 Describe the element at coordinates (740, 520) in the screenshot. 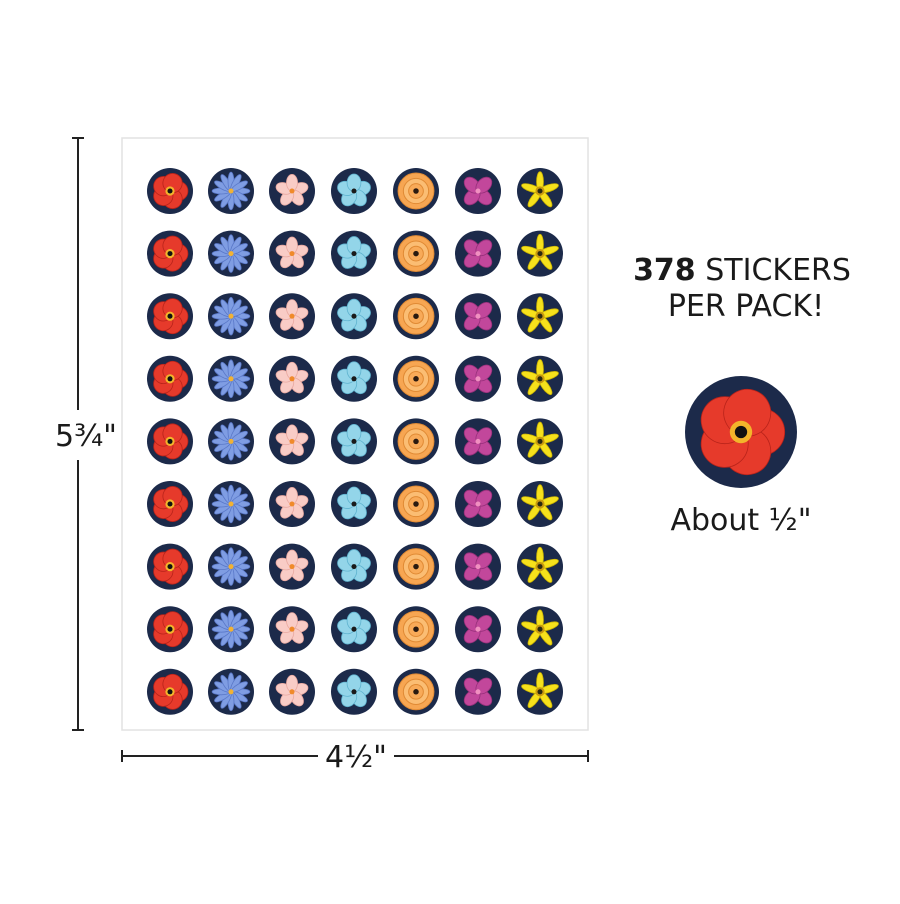

I see `sample-size-label: About ½"` at that location.